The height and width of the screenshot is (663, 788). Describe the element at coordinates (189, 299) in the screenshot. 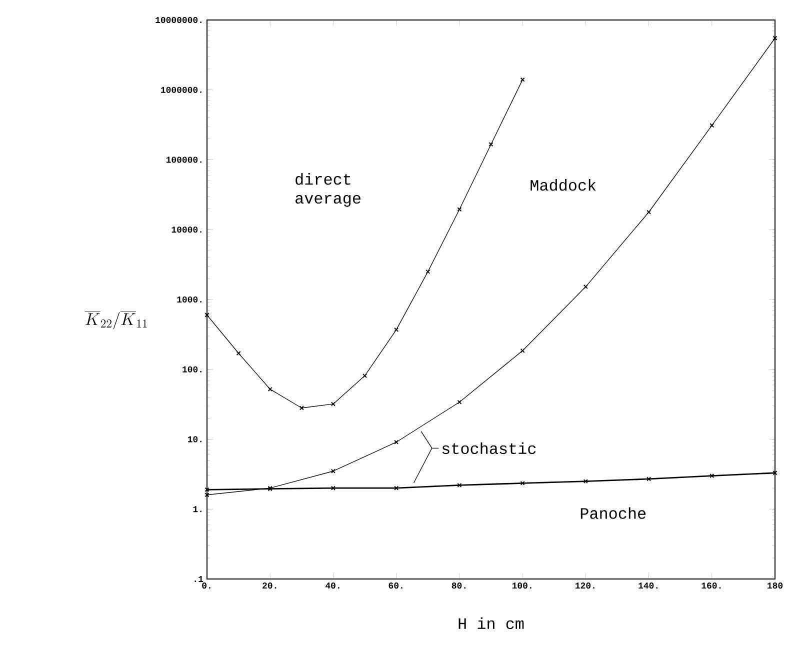

I see `y-tick-label: 1000.` at that location.